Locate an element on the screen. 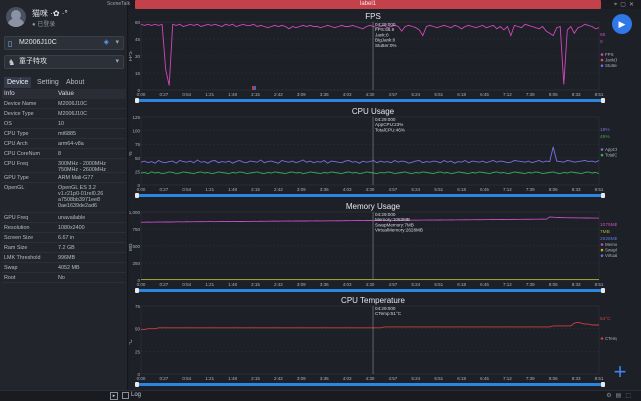 The width and height of the screenshot is (641, 401). x-tick-label: 3:09 is located at coordinates (301, 284).